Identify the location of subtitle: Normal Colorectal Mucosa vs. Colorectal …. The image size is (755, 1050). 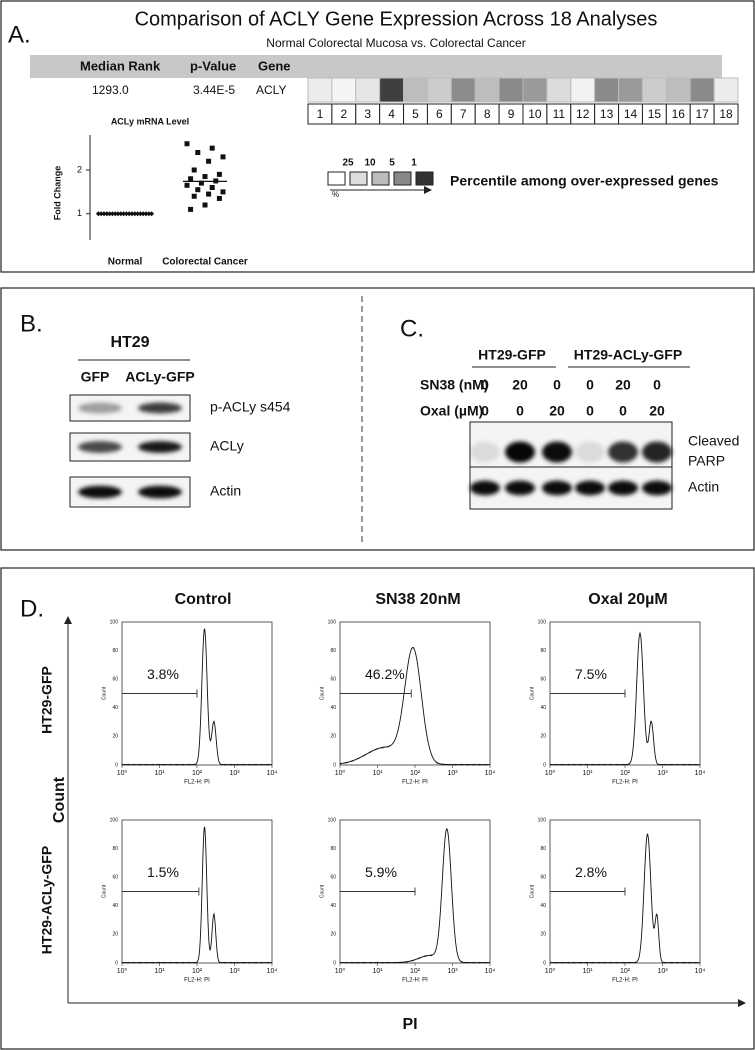
(395, 43).